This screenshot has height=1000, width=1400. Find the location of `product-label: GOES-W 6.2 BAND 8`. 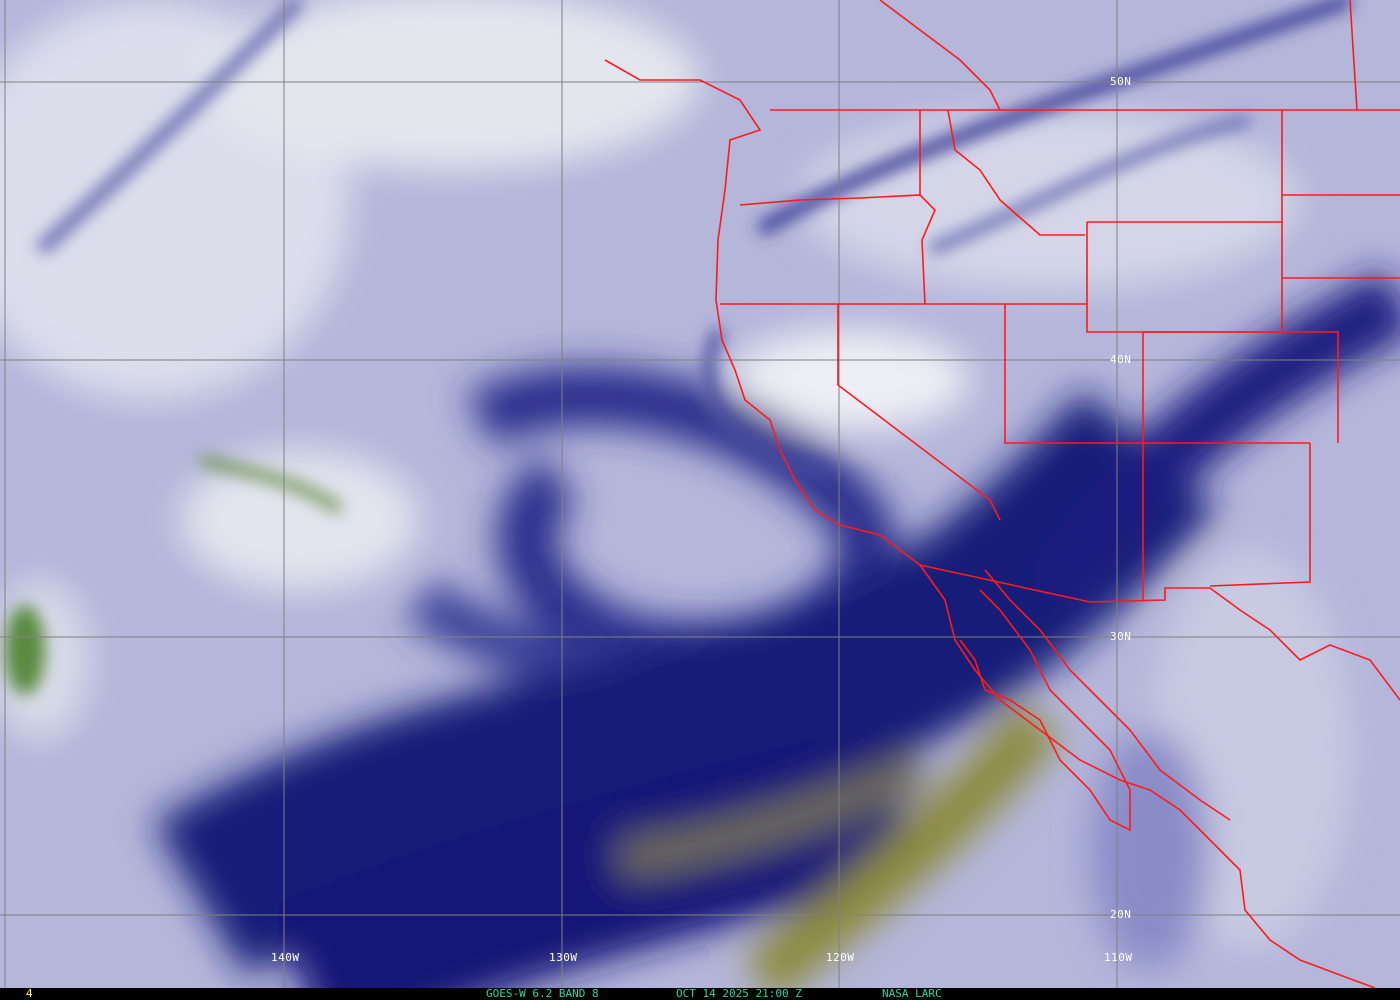

product-label: GOES-W 6.2 BAND 8 is located at coordinates (542, 993).